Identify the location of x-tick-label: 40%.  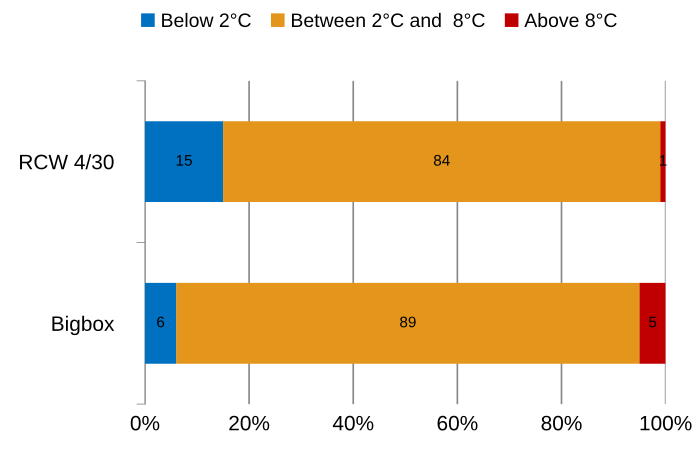
(353, 423).